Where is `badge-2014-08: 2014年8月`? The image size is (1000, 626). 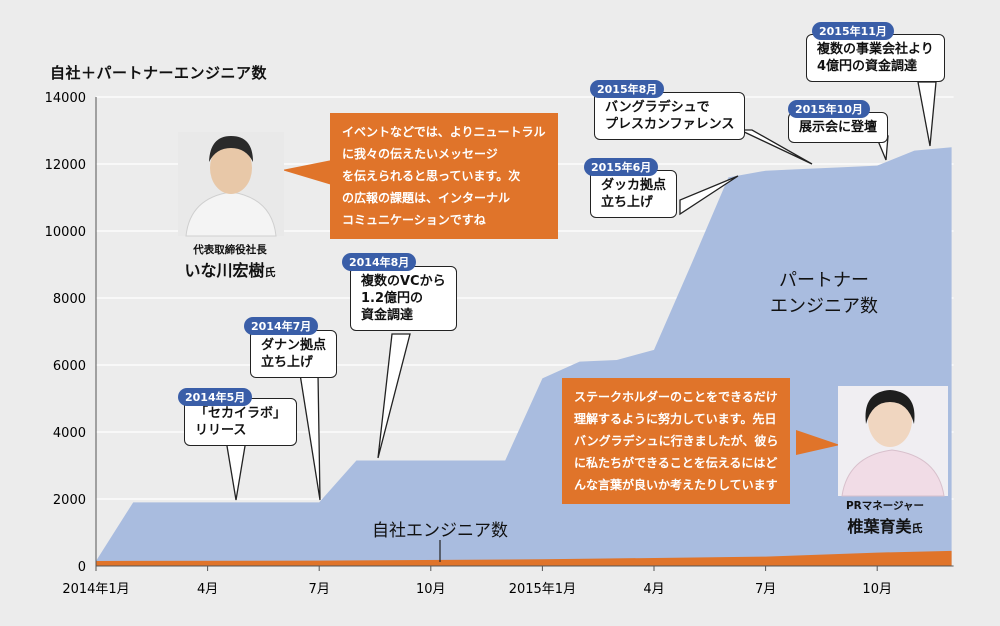
badge-2014-08: 2014年8月 is located at coordinates (379, 262).